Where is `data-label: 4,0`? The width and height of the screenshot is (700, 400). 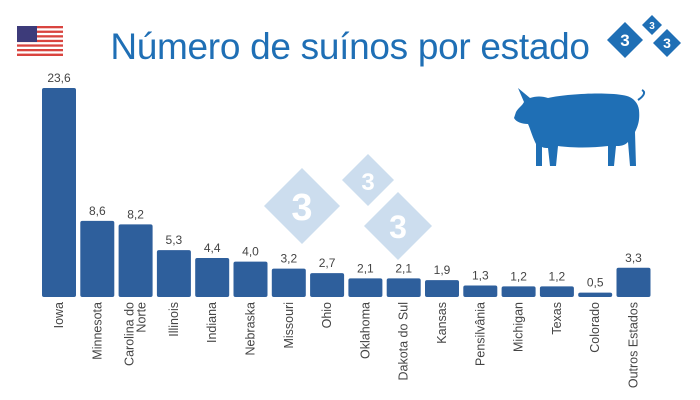 data-label: 4,0 is located at coordinates (250, 252).